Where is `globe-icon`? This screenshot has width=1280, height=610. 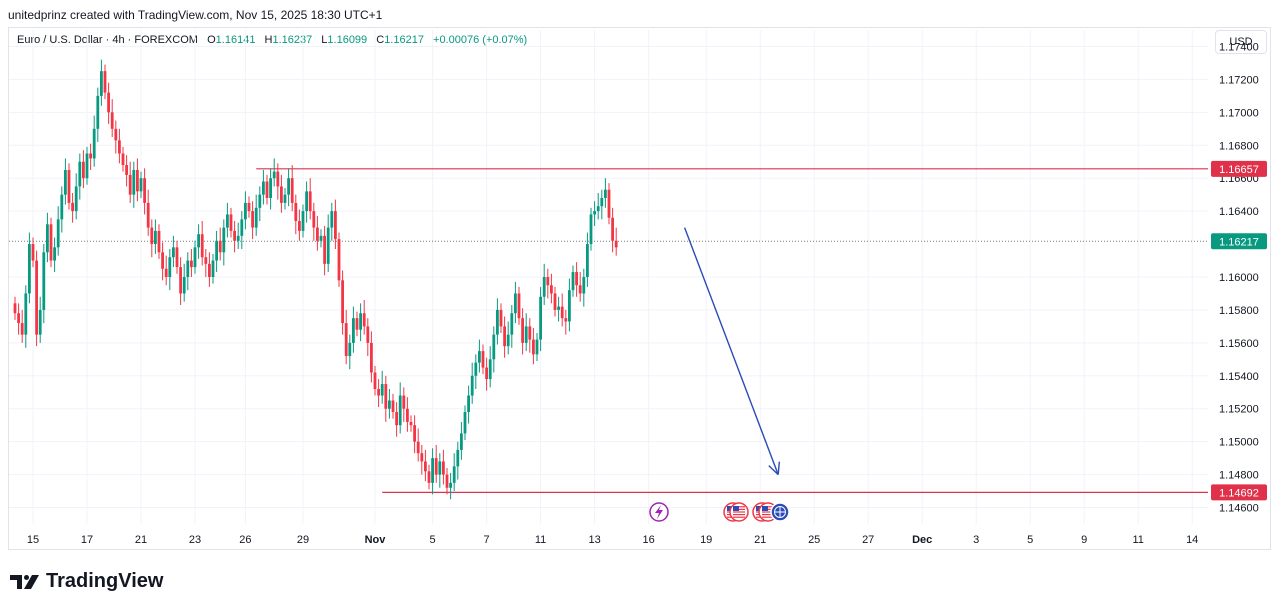 globe-icon is located at coordinates (780, 512).